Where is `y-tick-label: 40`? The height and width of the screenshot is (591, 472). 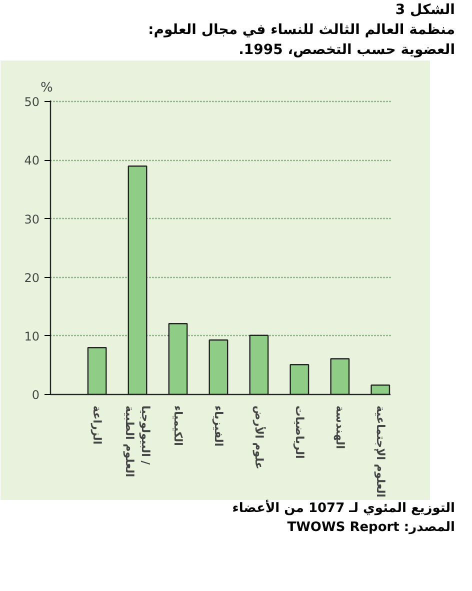
y-tick-label: 40 is located at coordinates (32, 161).